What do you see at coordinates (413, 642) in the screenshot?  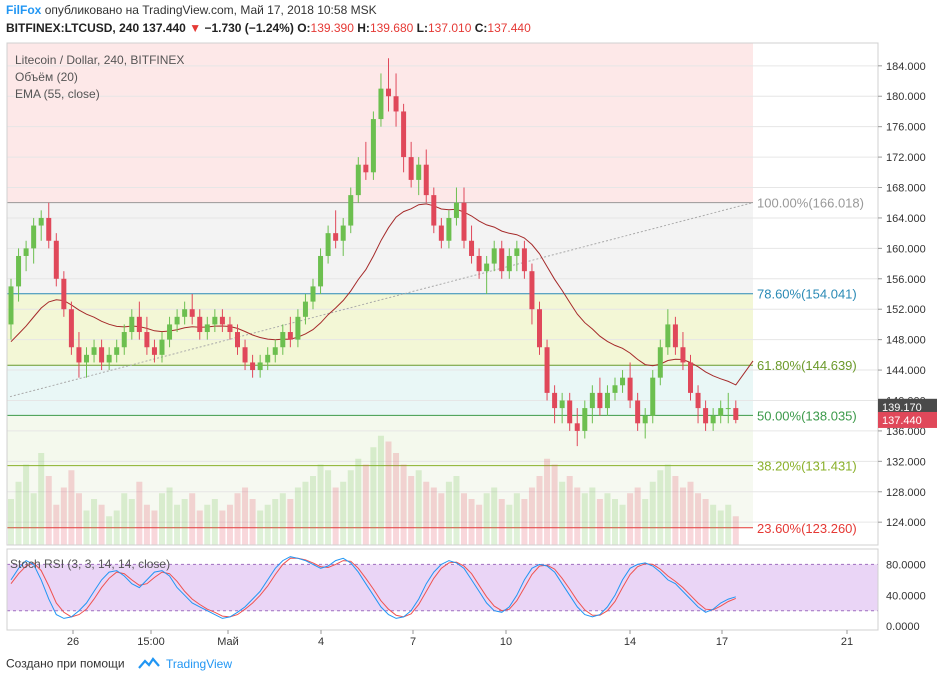 I see `time-tick-label: 7` at bounding box center [413, 642].